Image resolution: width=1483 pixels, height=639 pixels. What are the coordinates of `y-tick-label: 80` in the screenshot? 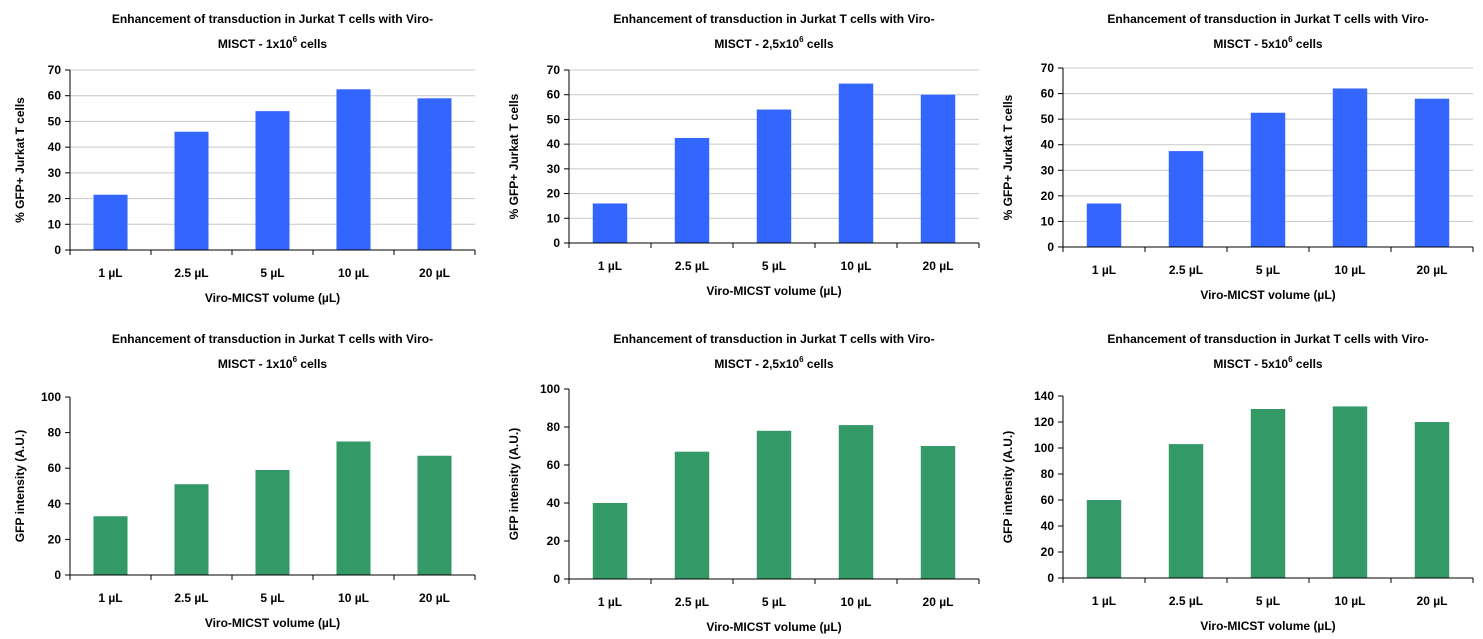 It's located at (1048, 474).